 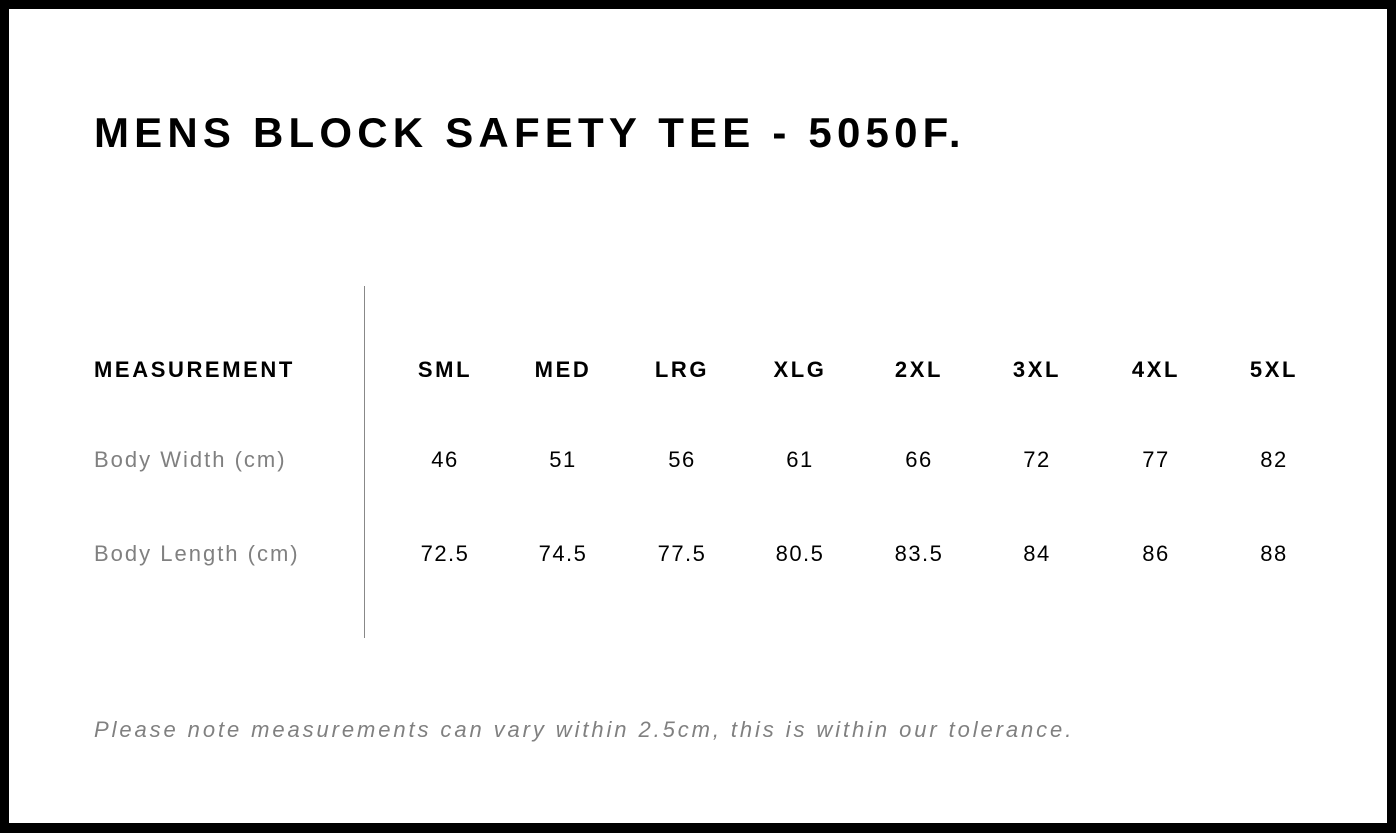 I want to click on table-cell: 82, so click(x=1274, y=459).